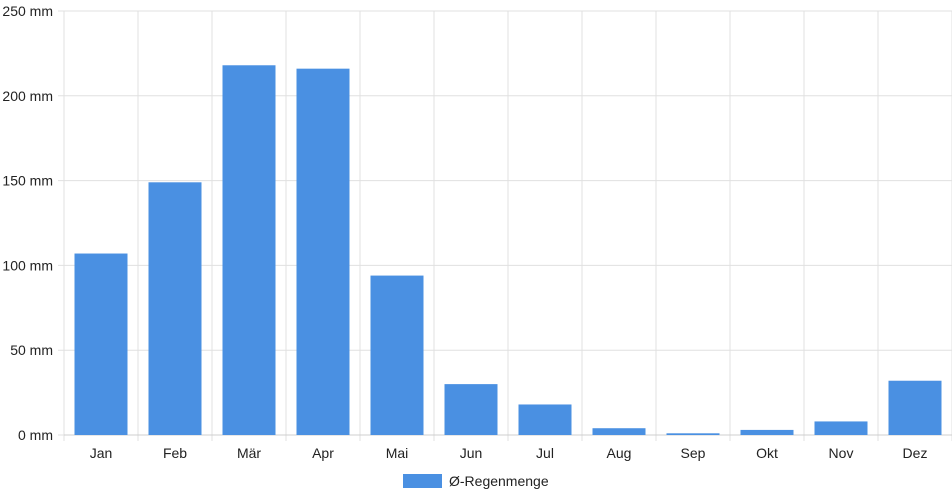 This screenshot has height=500, width=952. I want to click on x-tick-label: Jan, so click(101, 453).